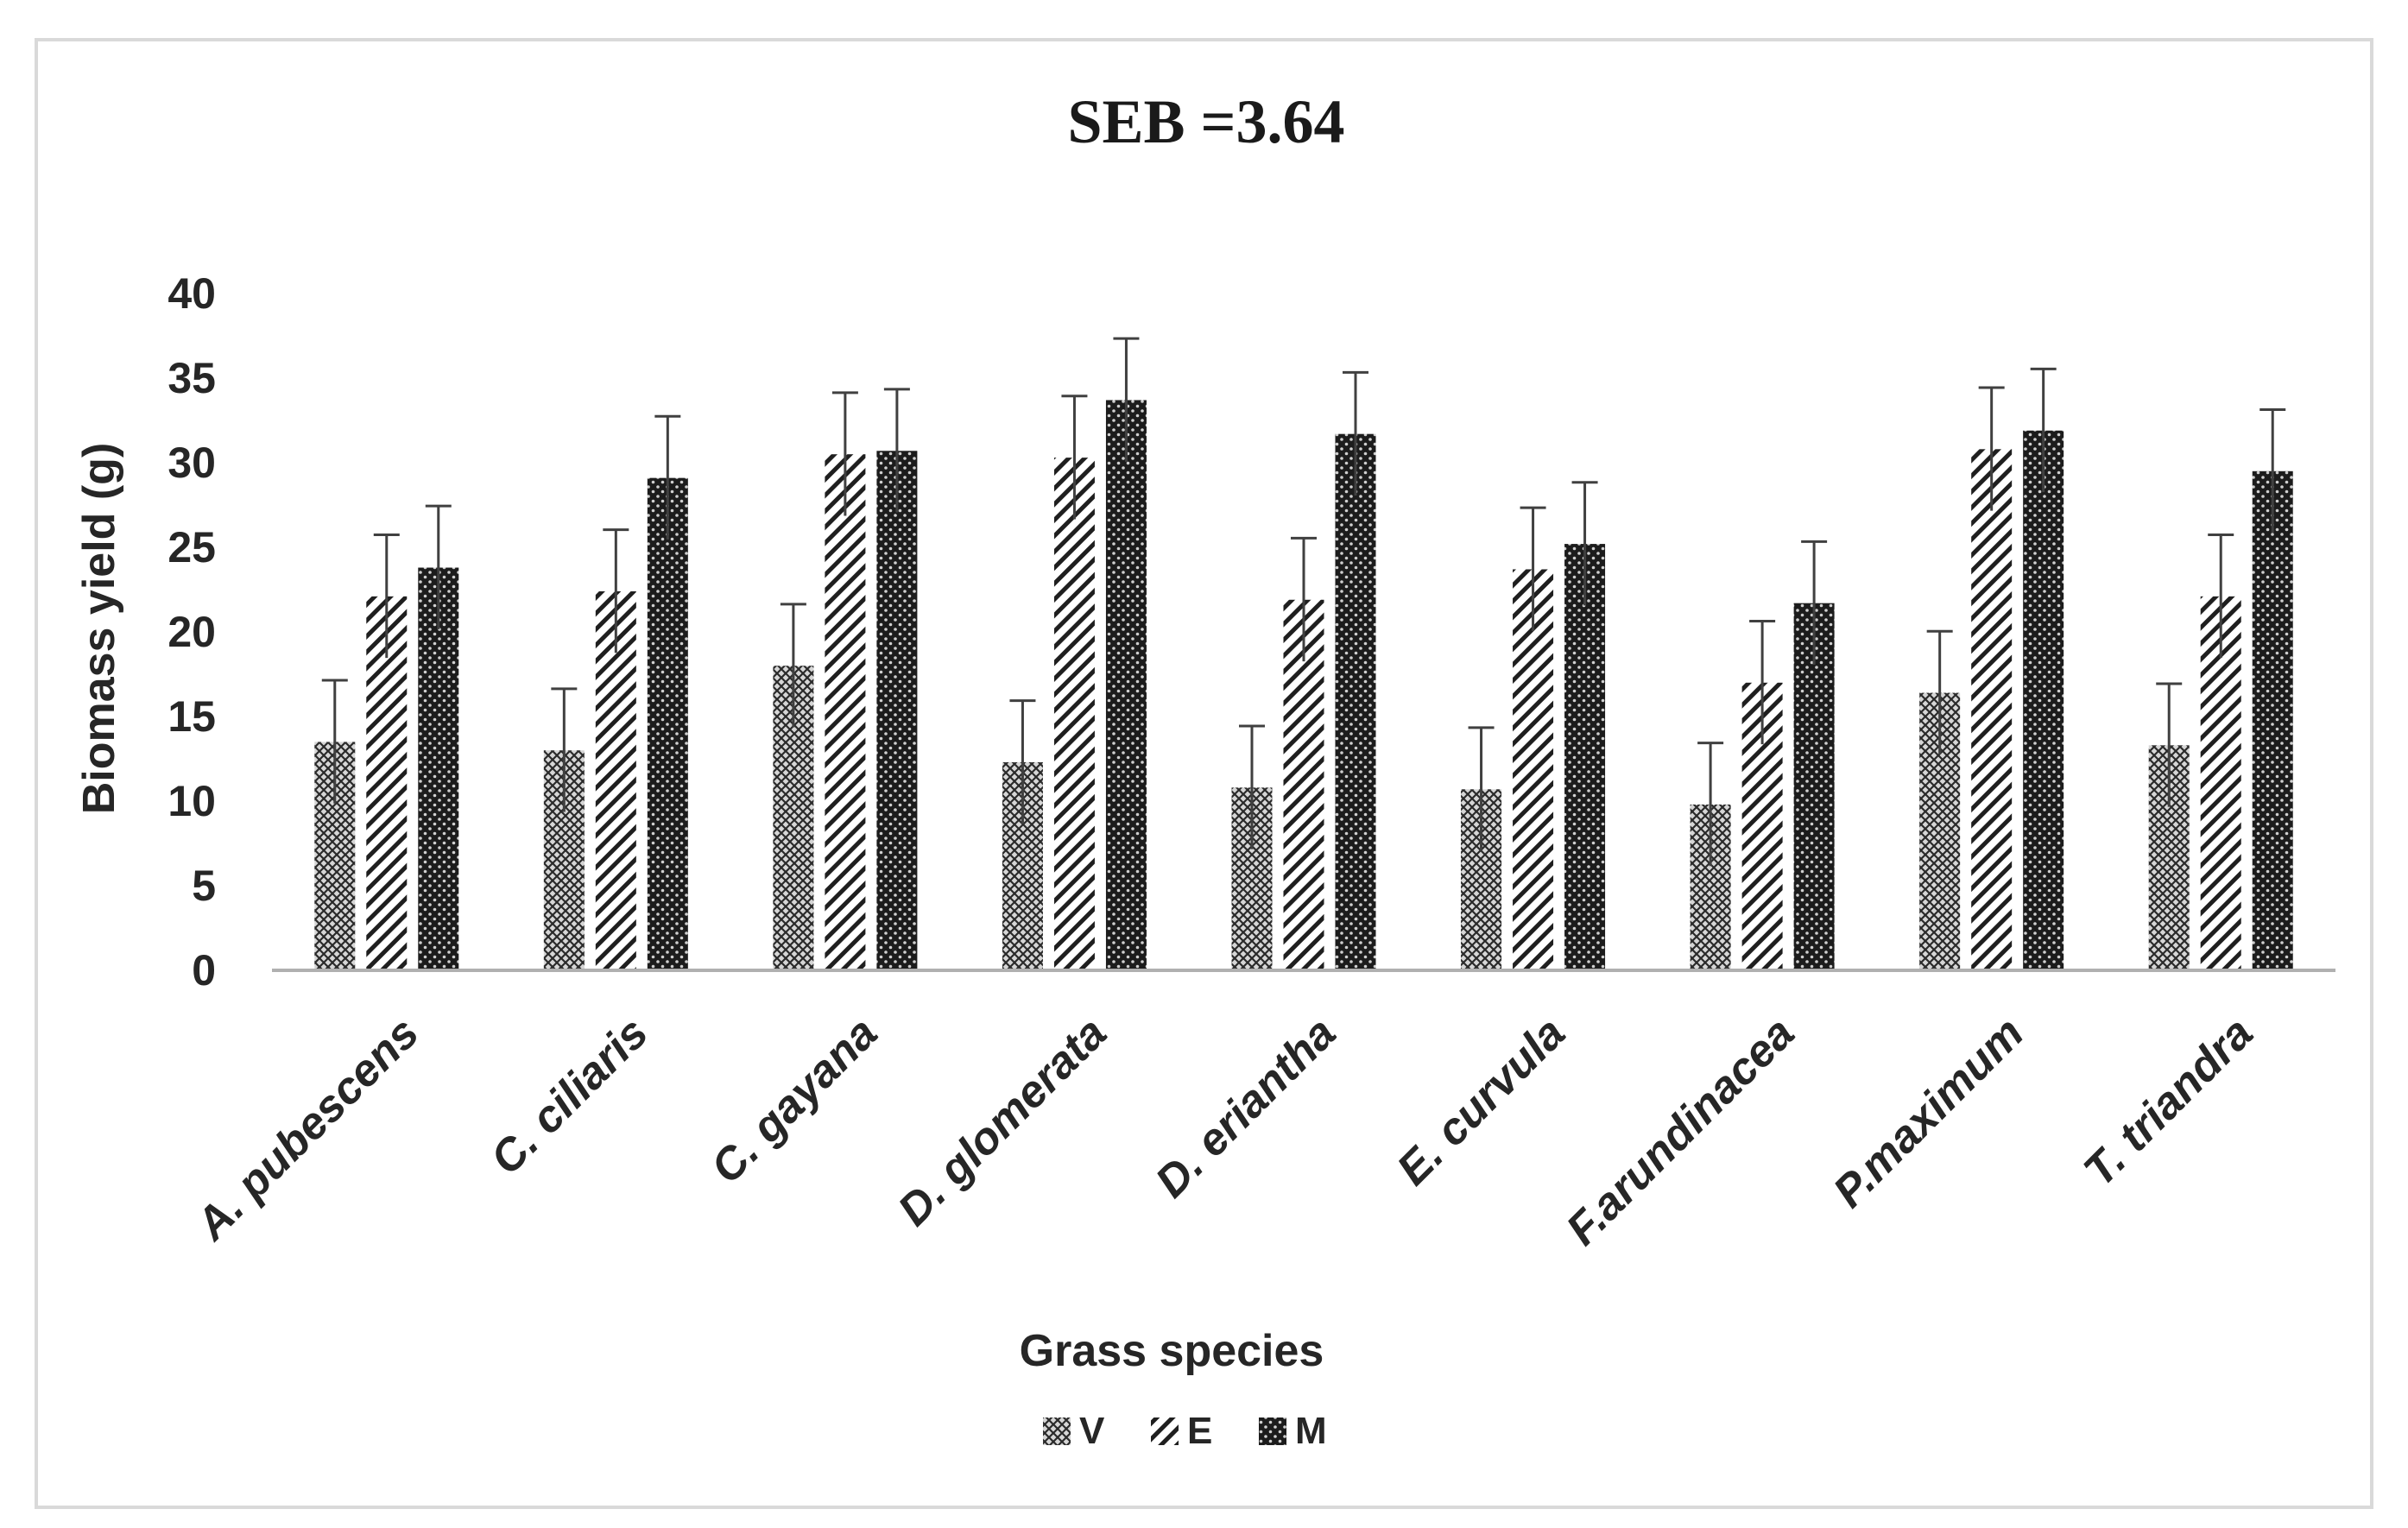 This screenshot has width=2408, height=1528. I want to click on x-axis-label: Grass species, so click(1172, 1351).